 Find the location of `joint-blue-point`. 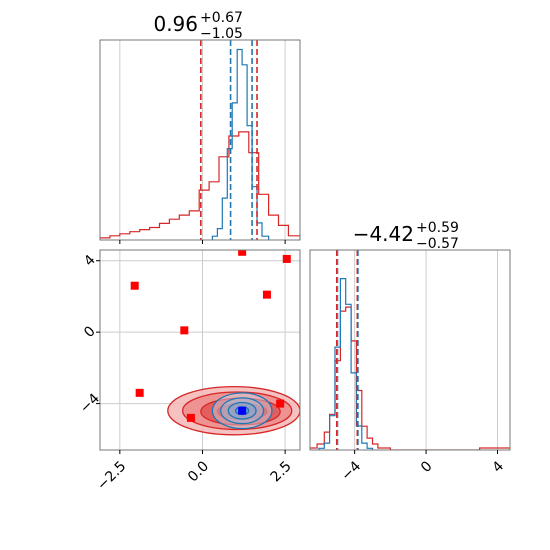

joint-blue-point is located at coordinates (242, 410).